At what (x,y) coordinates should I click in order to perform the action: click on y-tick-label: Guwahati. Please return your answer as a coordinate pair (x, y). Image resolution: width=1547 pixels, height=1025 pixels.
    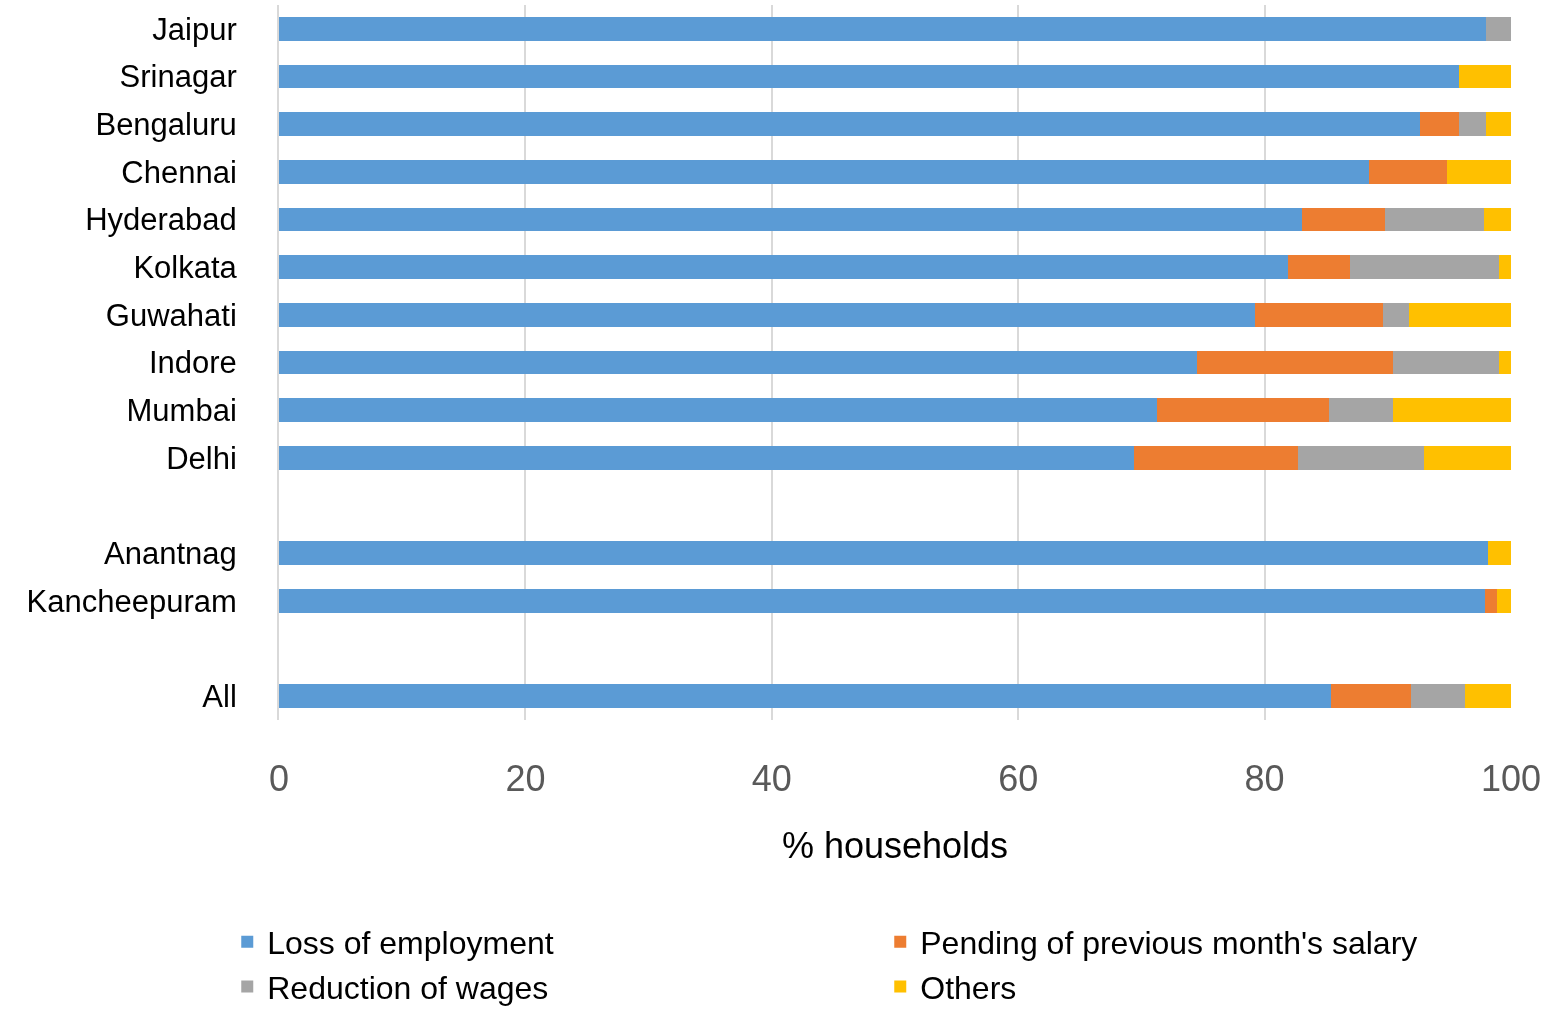
    Looking at the image, I should click on (171, 315).